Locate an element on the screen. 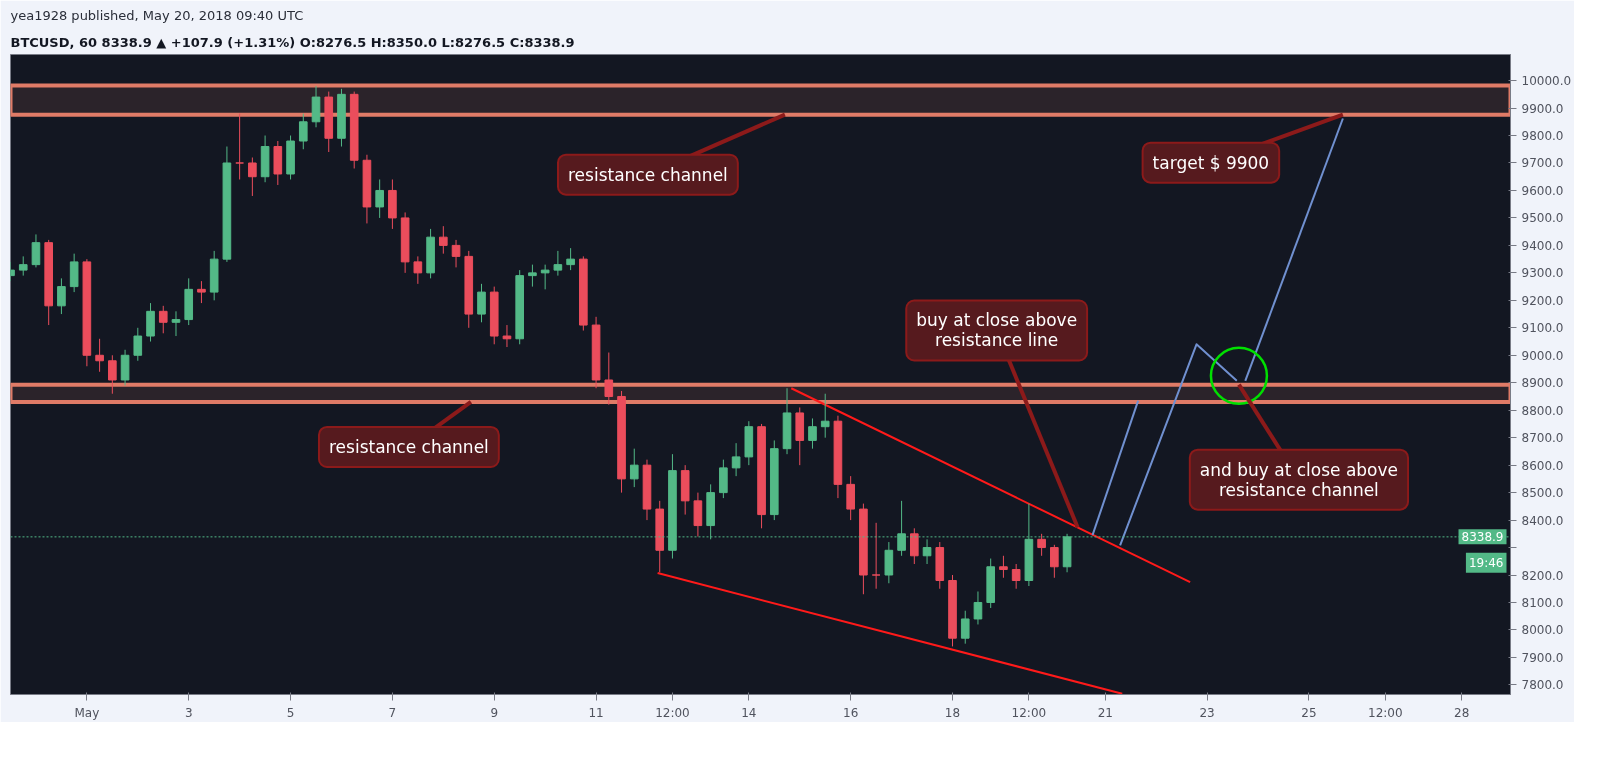 The height and width of the screenshot is (765, 1612). x-tick-label: 7 is located at coordinates (392, 712).